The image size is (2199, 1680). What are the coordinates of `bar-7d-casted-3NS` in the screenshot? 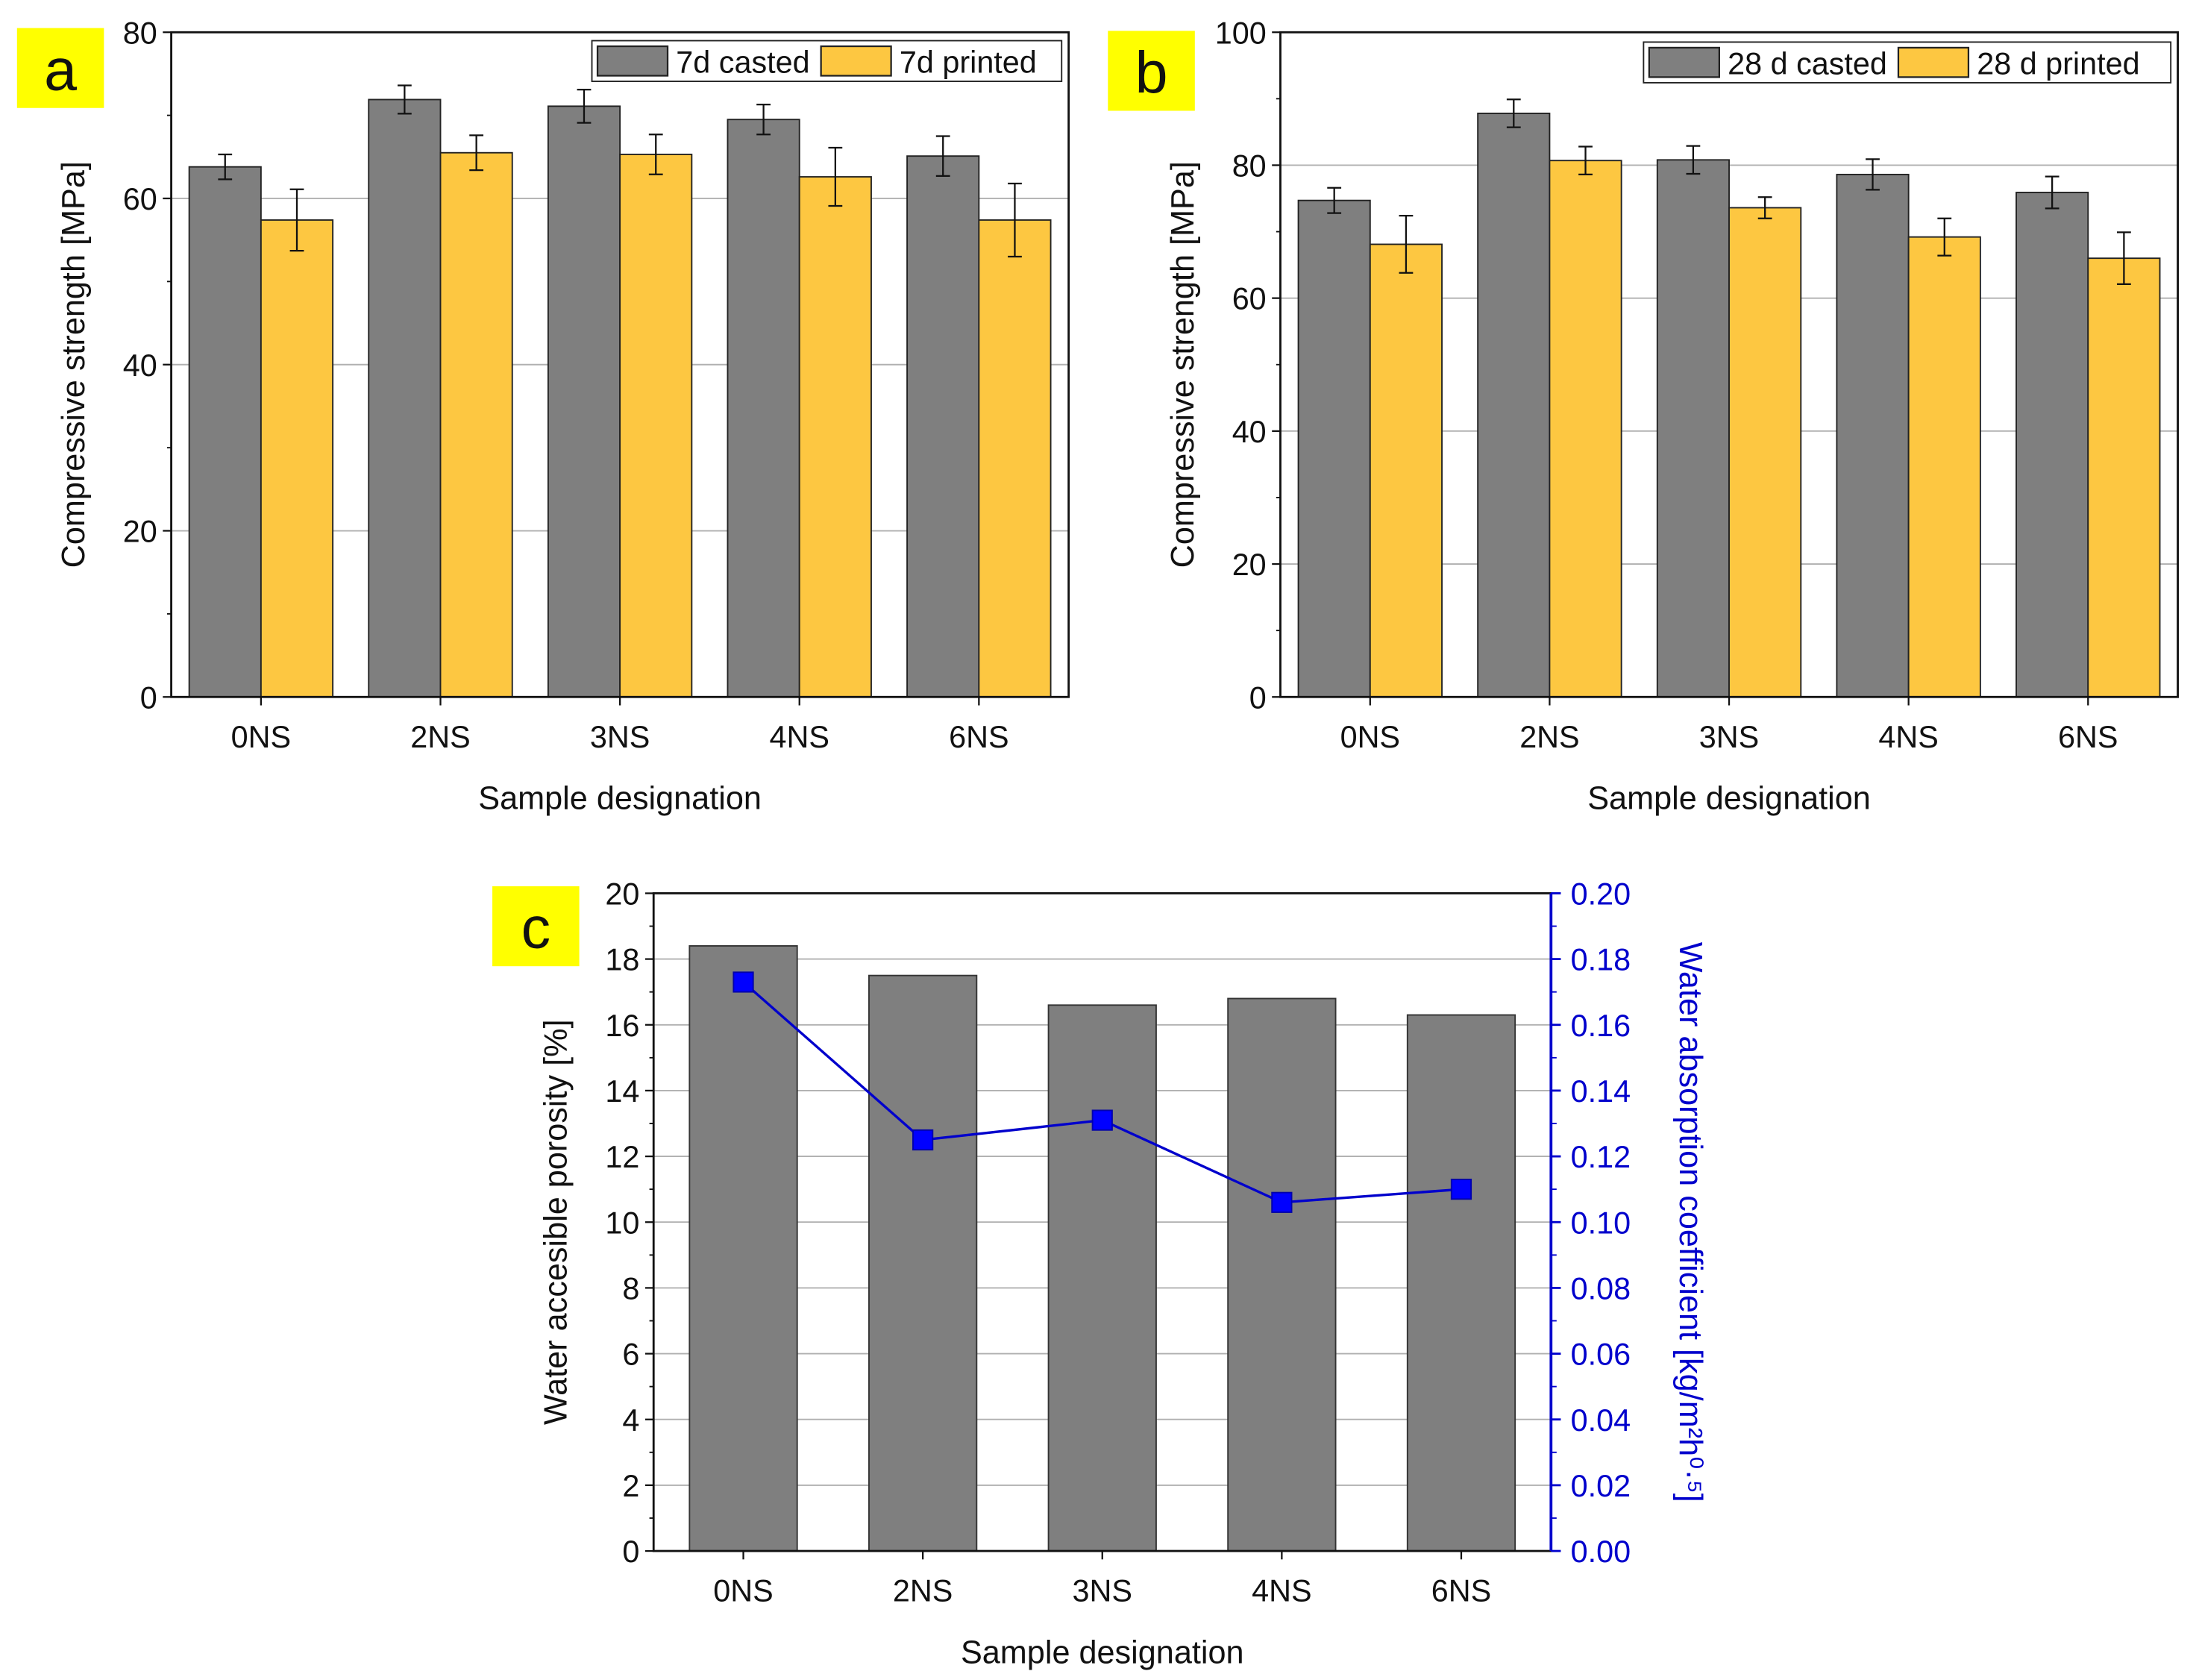 It's located at (584, 401).